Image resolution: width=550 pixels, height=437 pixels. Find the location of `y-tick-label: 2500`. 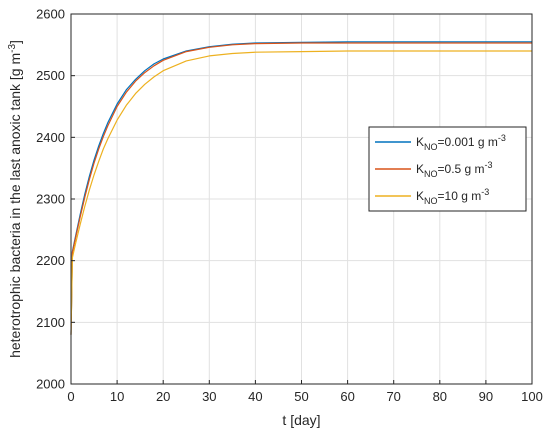

y-tick-label: 2500 is located at coordinates (50, 75).